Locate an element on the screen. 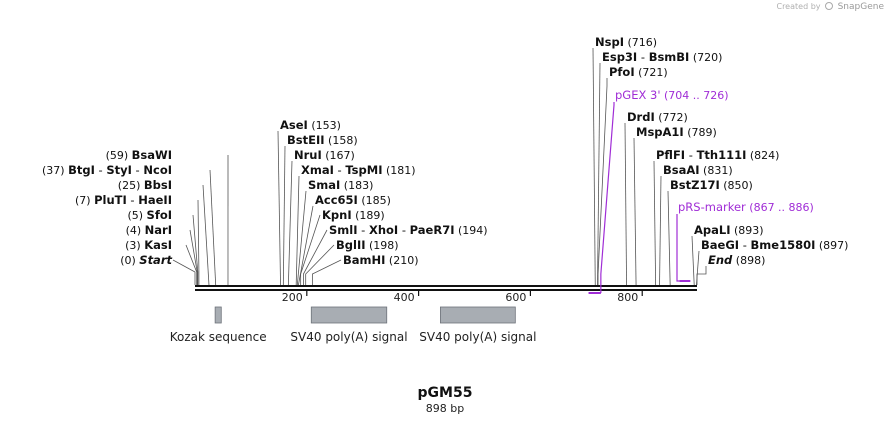 This screenshot has height=423, width=892. site-label-text: (25) BbsI is located at coordinates (145, 185).